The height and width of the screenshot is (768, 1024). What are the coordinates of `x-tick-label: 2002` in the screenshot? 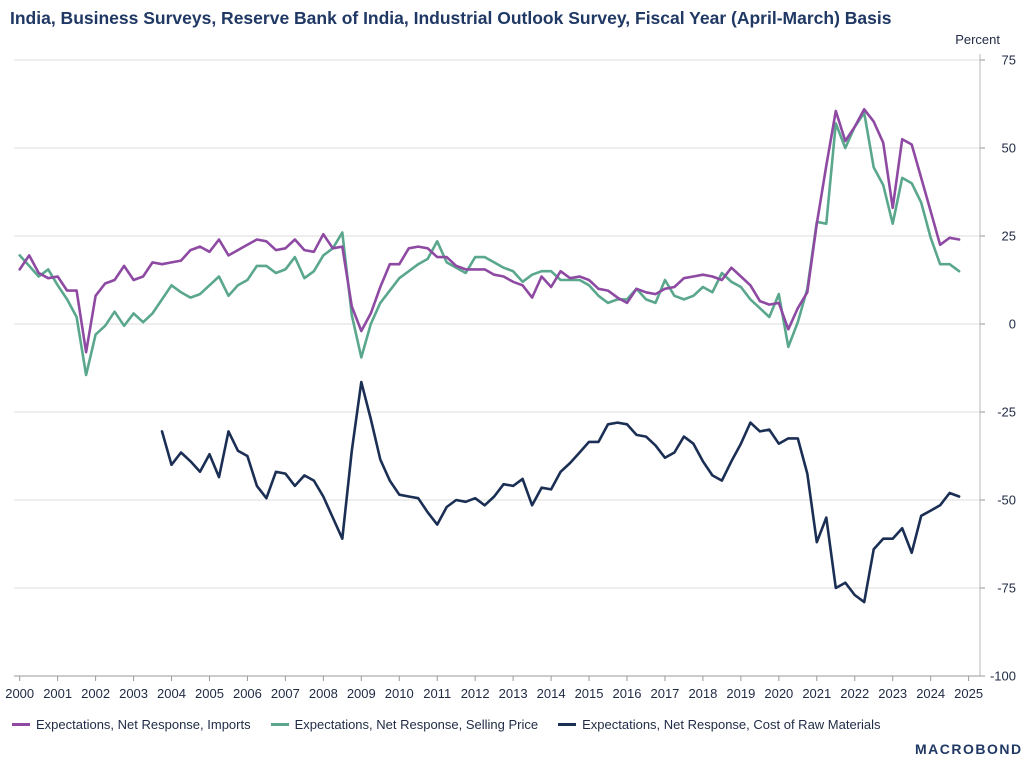 It's located at (95, 693).